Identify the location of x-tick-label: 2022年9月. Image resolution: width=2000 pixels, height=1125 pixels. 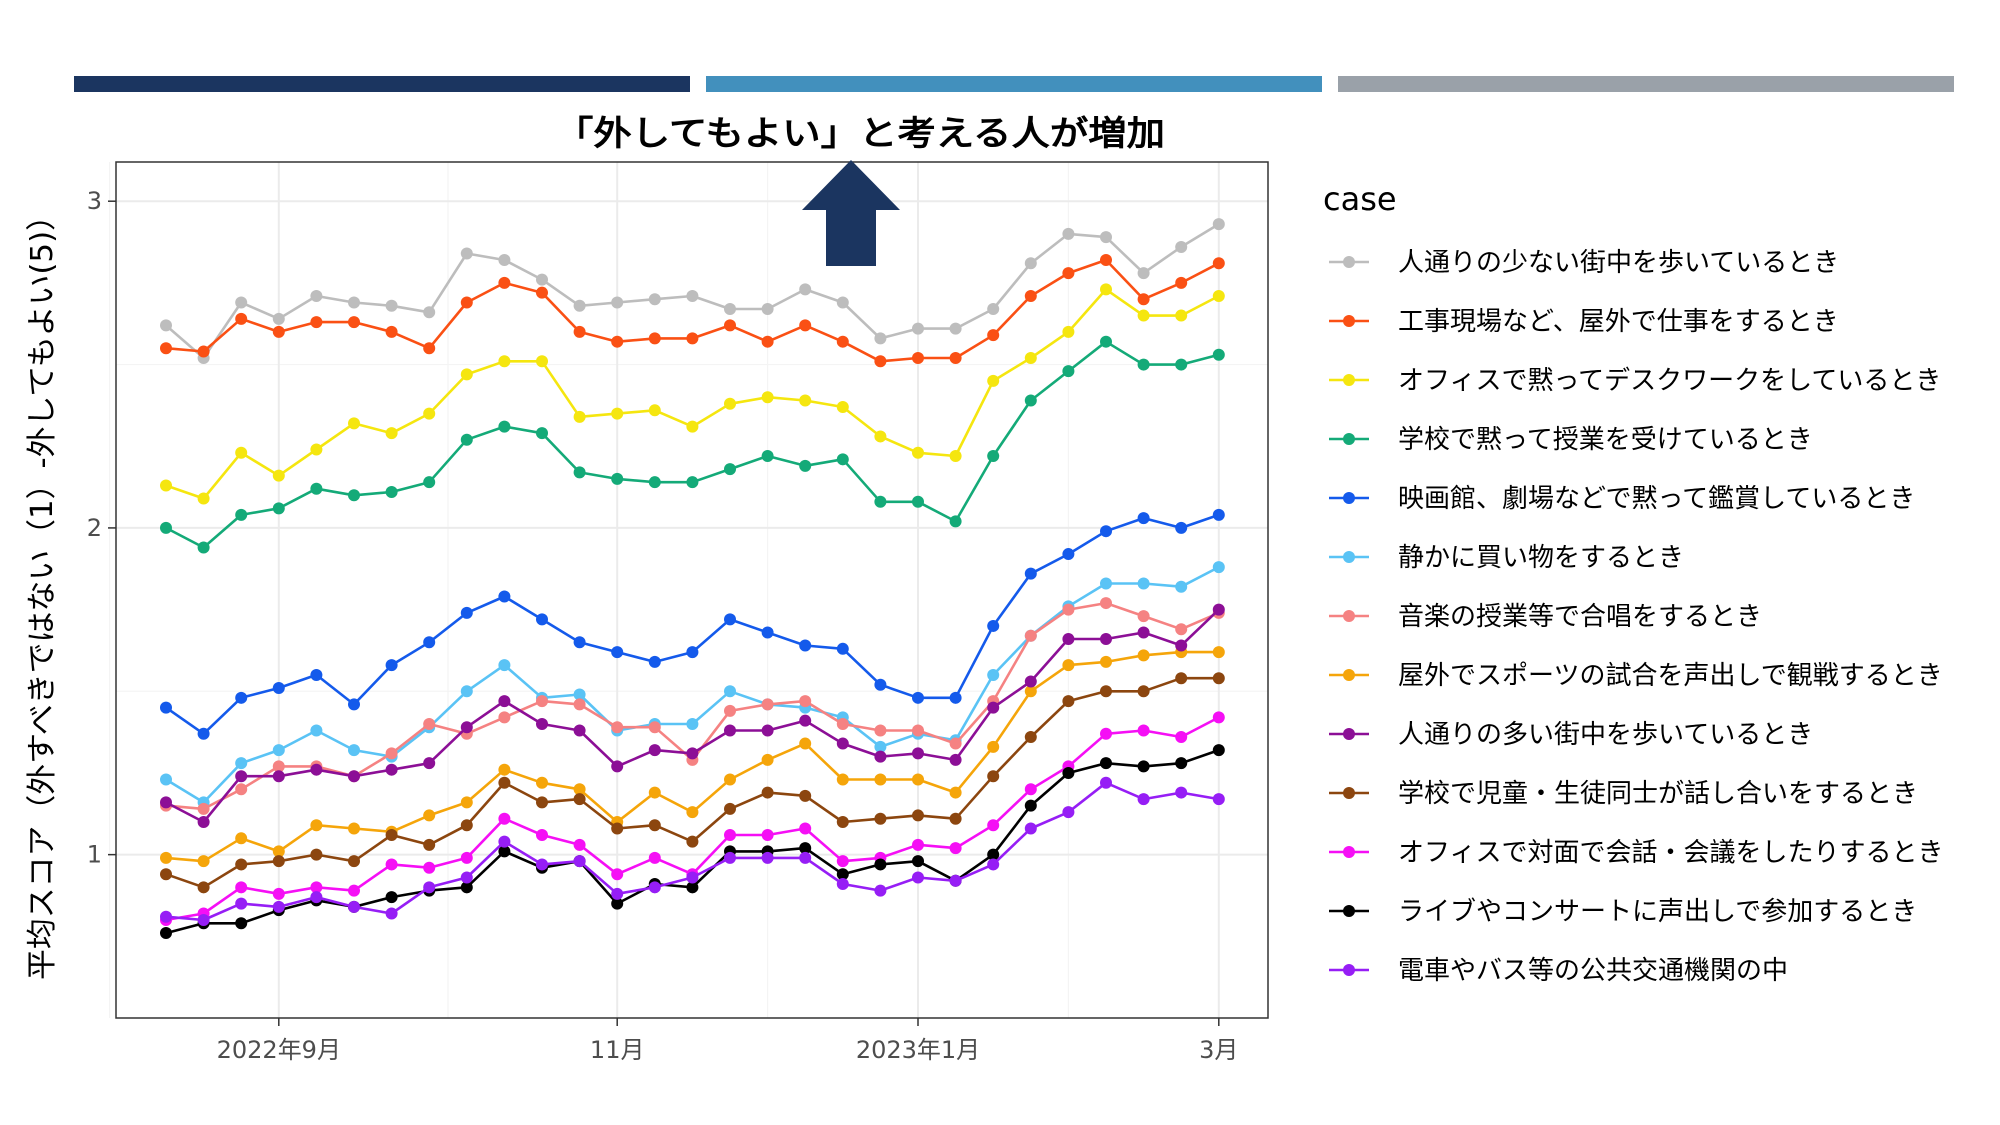
(279, 1050).